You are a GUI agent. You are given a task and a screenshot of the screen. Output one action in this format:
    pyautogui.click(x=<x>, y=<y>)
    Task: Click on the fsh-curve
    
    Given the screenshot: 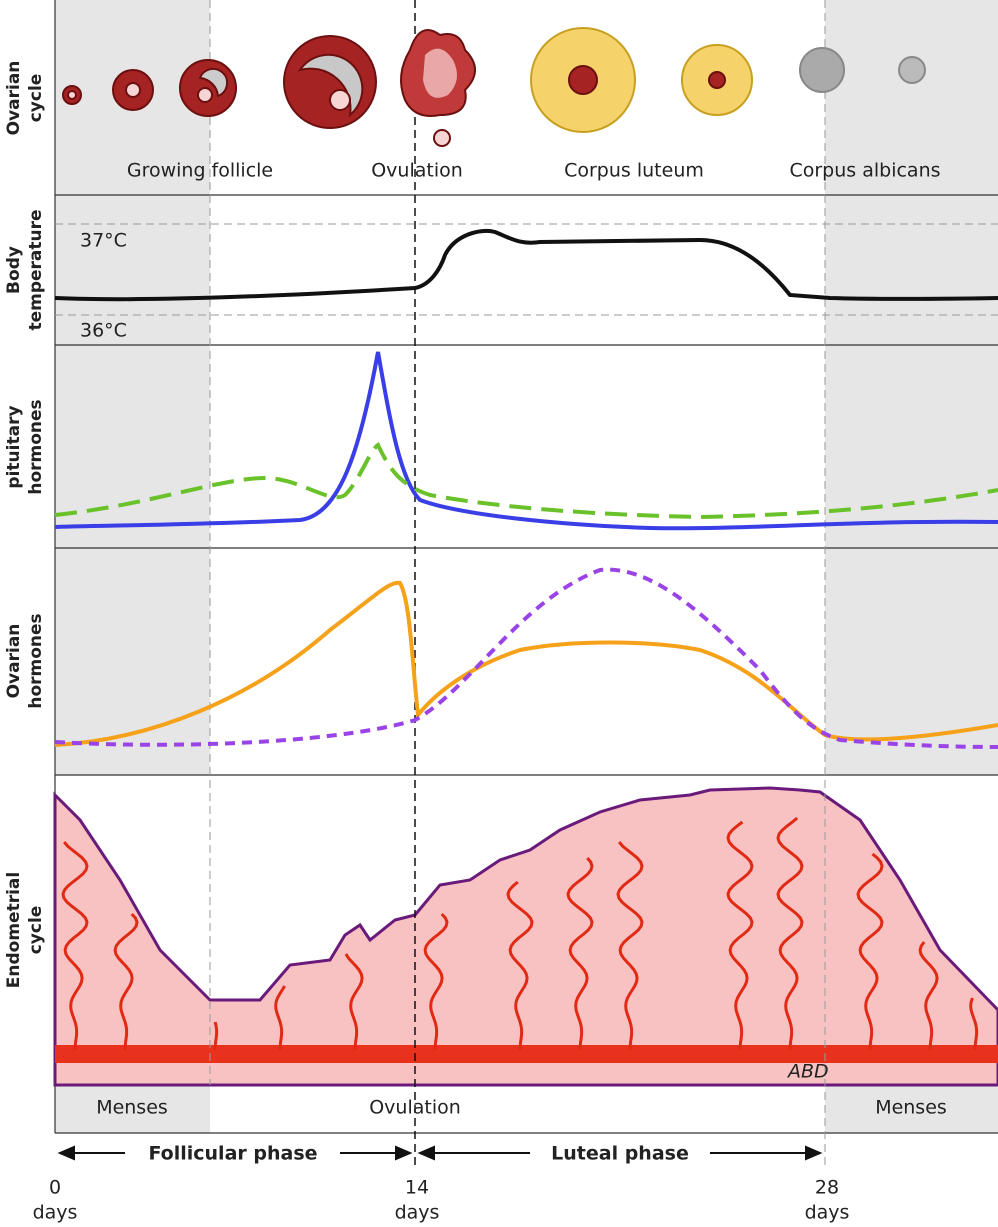 What is the action you would take?
    pyautogui.click(x=526, y=481)
    